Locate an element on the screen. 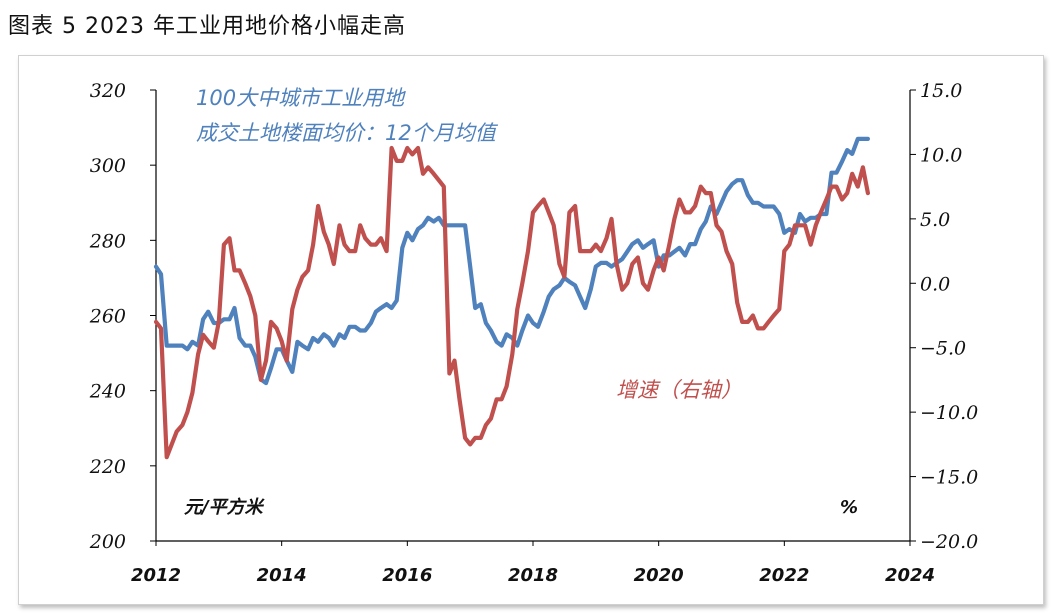  left-tick-label: 320 is located at coordinates (108, 91).